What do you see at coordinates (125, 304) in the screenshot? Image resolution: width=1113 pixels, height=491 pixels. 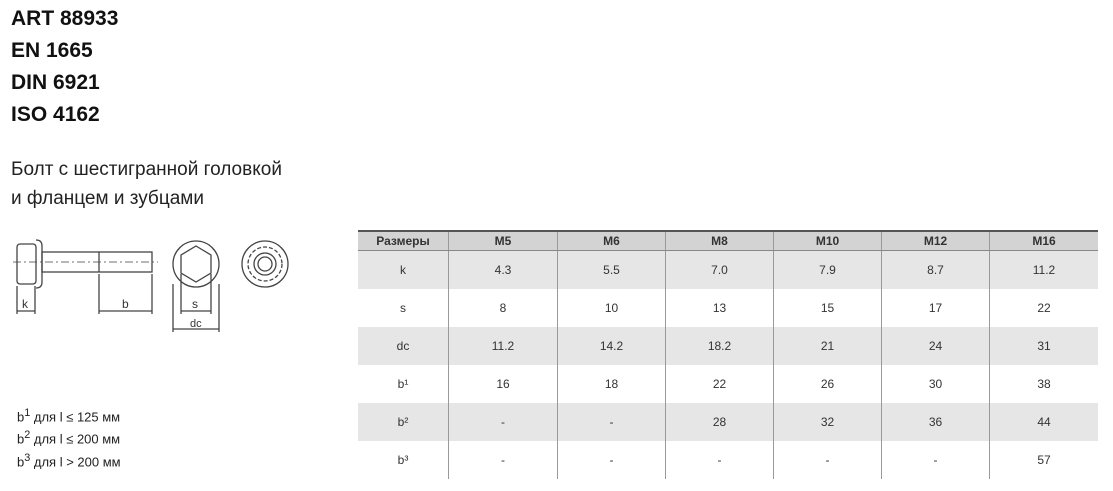 I see `label-b: b` at bounding box center [125, 304].